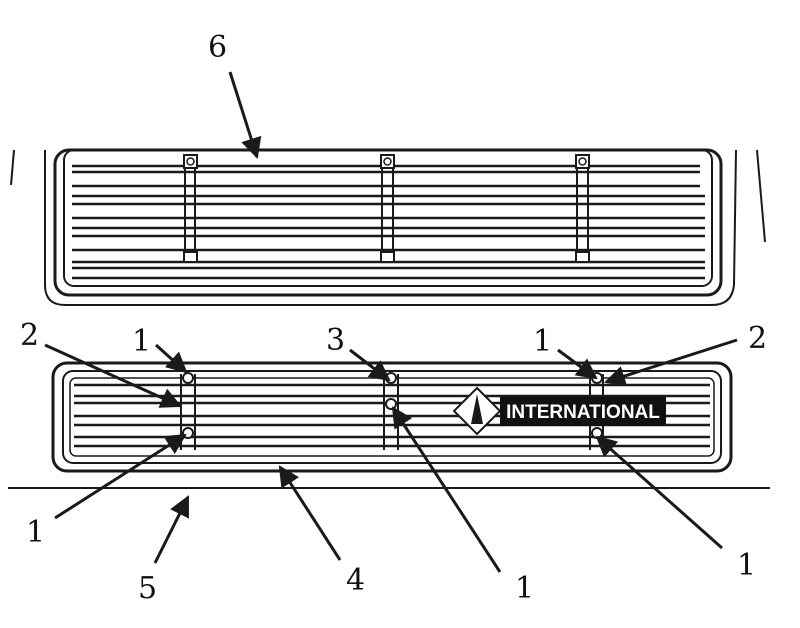 This screenshot has width=800, height=628. I want to click on leader-1-bottom-center, so click(446, 489).